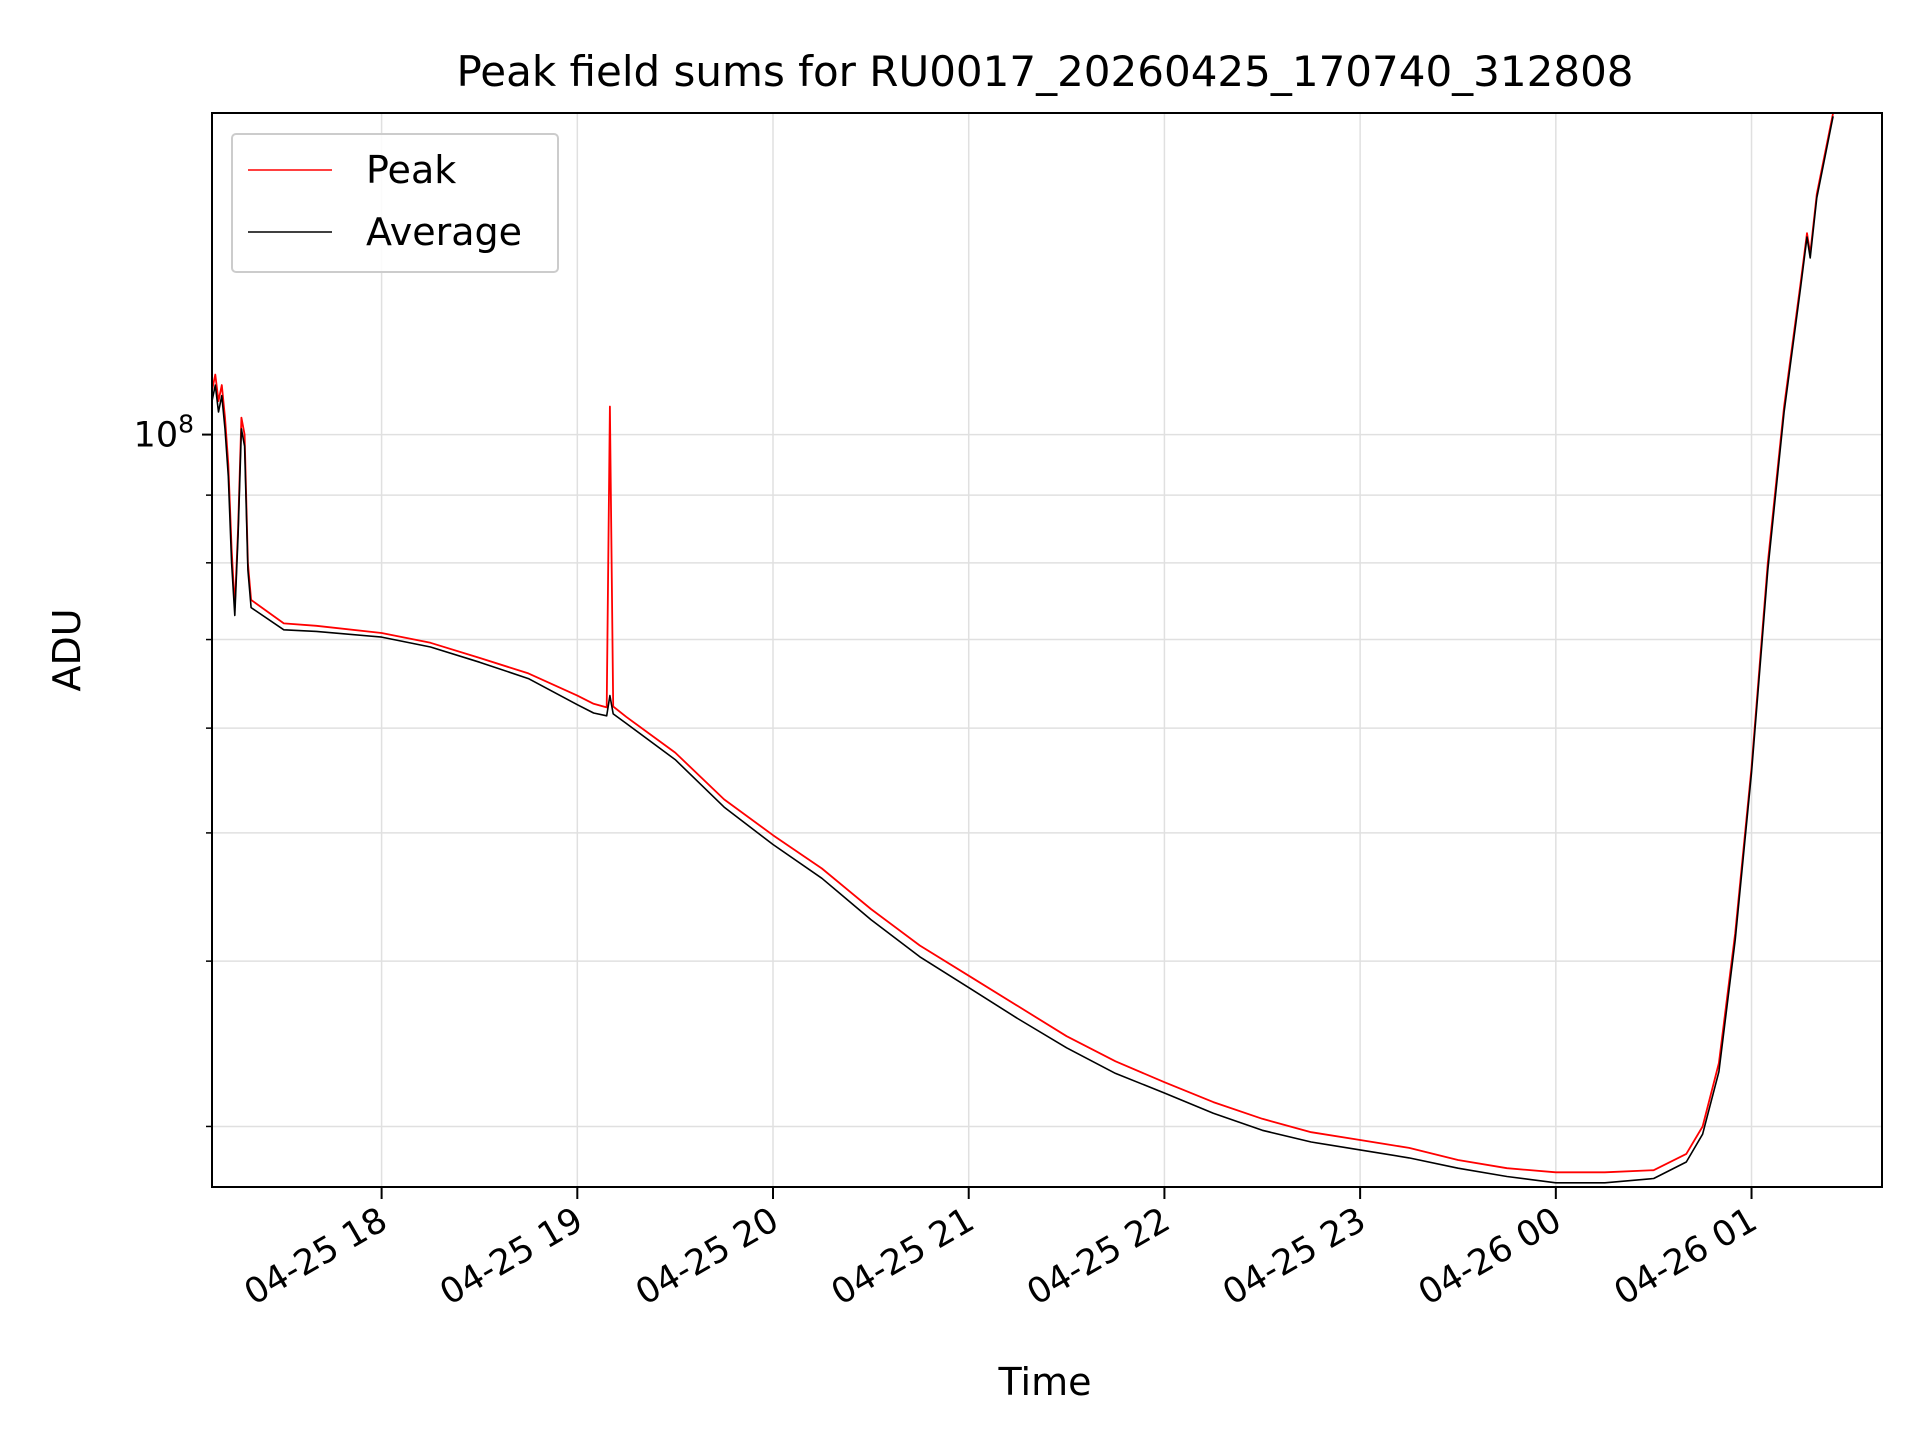 The width and height of the screenshot is (1920, 1440). What do you see at coordinates (1490, 1256) in the screenshot?
I see `x-tick-label: 04-26 00` at bounding box center [1490, 1256].